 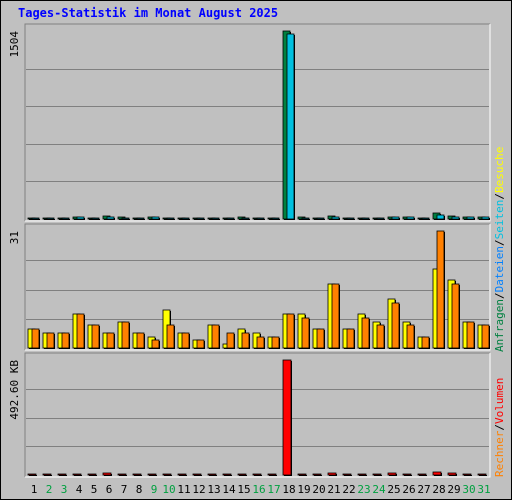 I want to click on x-tick-label: 1, so click(x=34, y=489).